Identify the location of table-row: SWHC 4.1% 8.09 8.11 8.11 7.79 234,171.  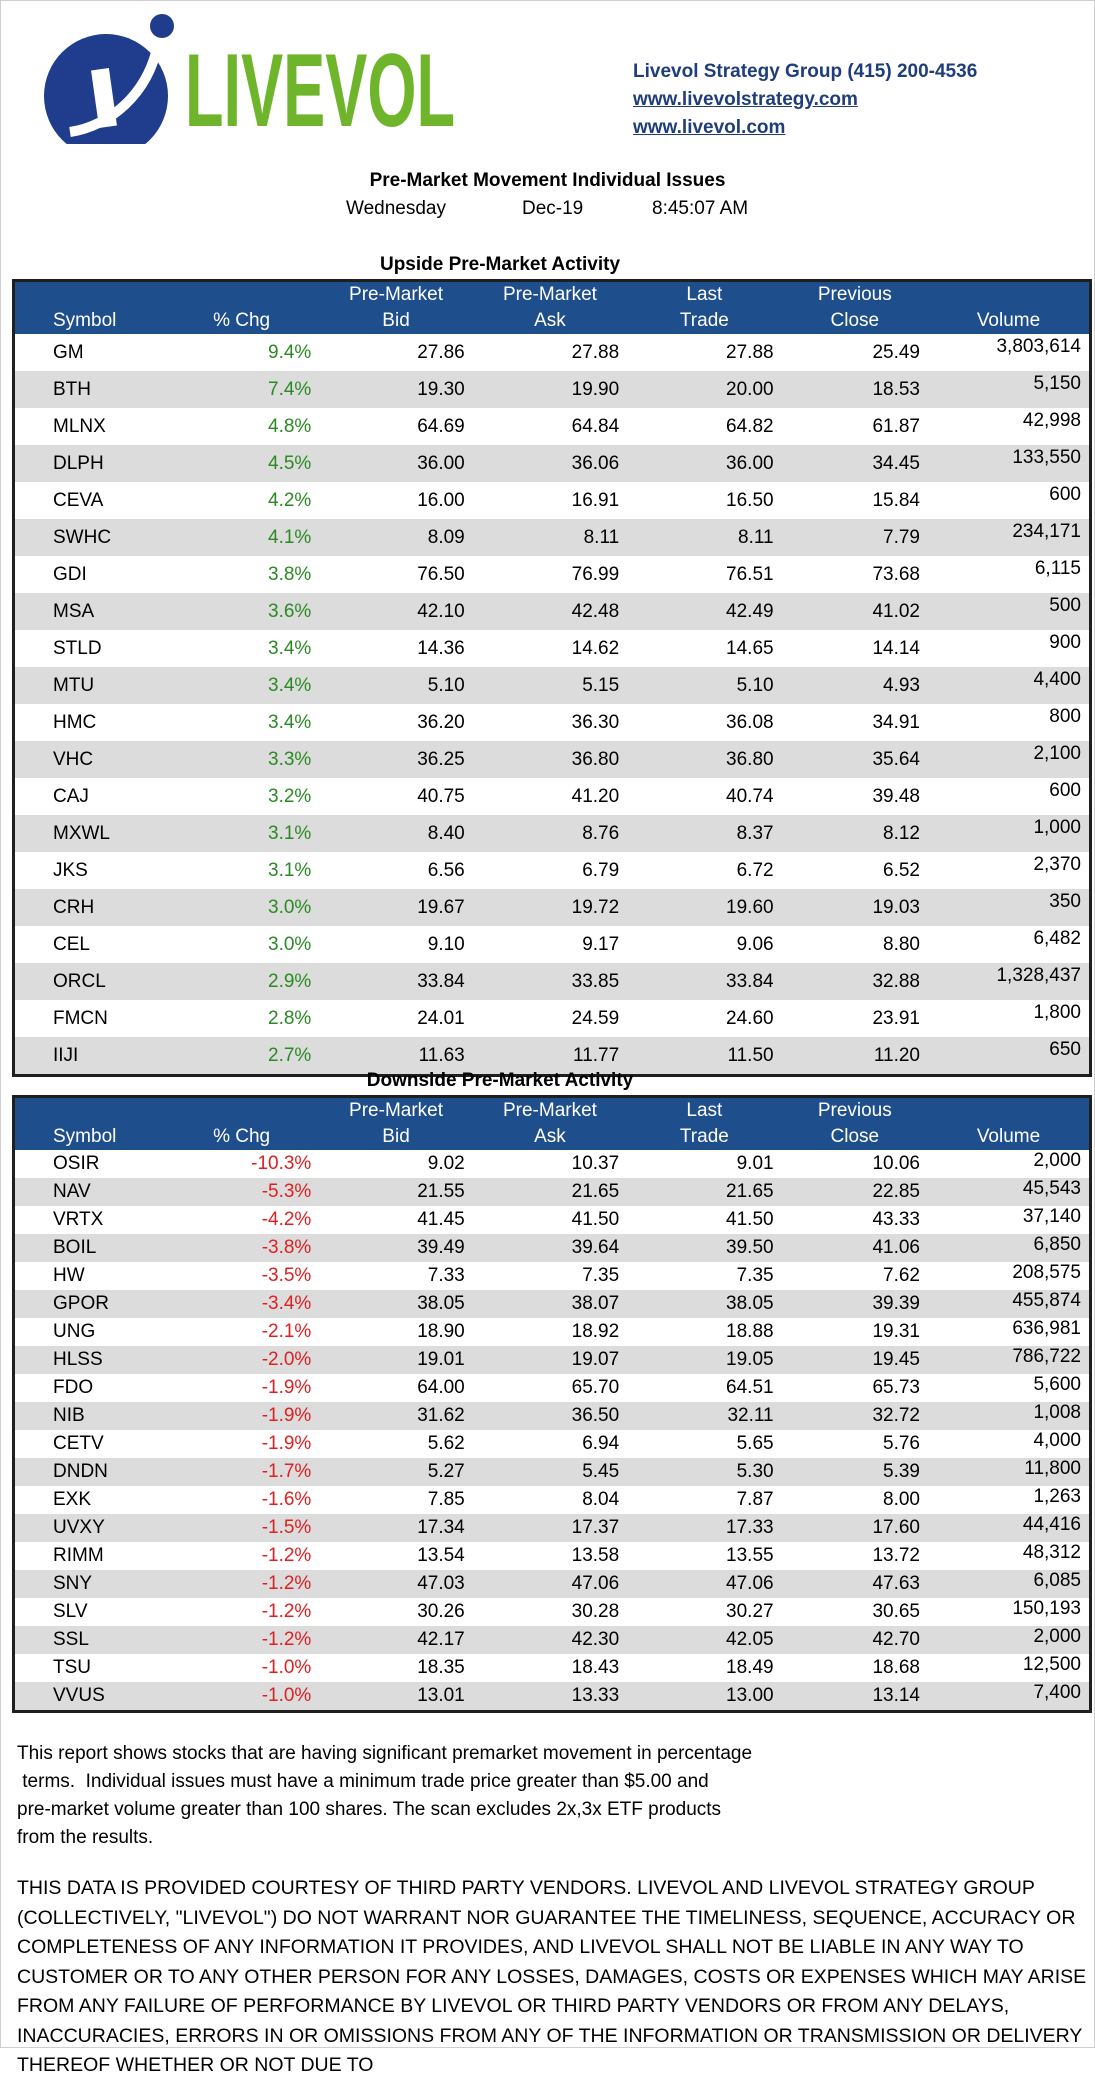
(552, 537).